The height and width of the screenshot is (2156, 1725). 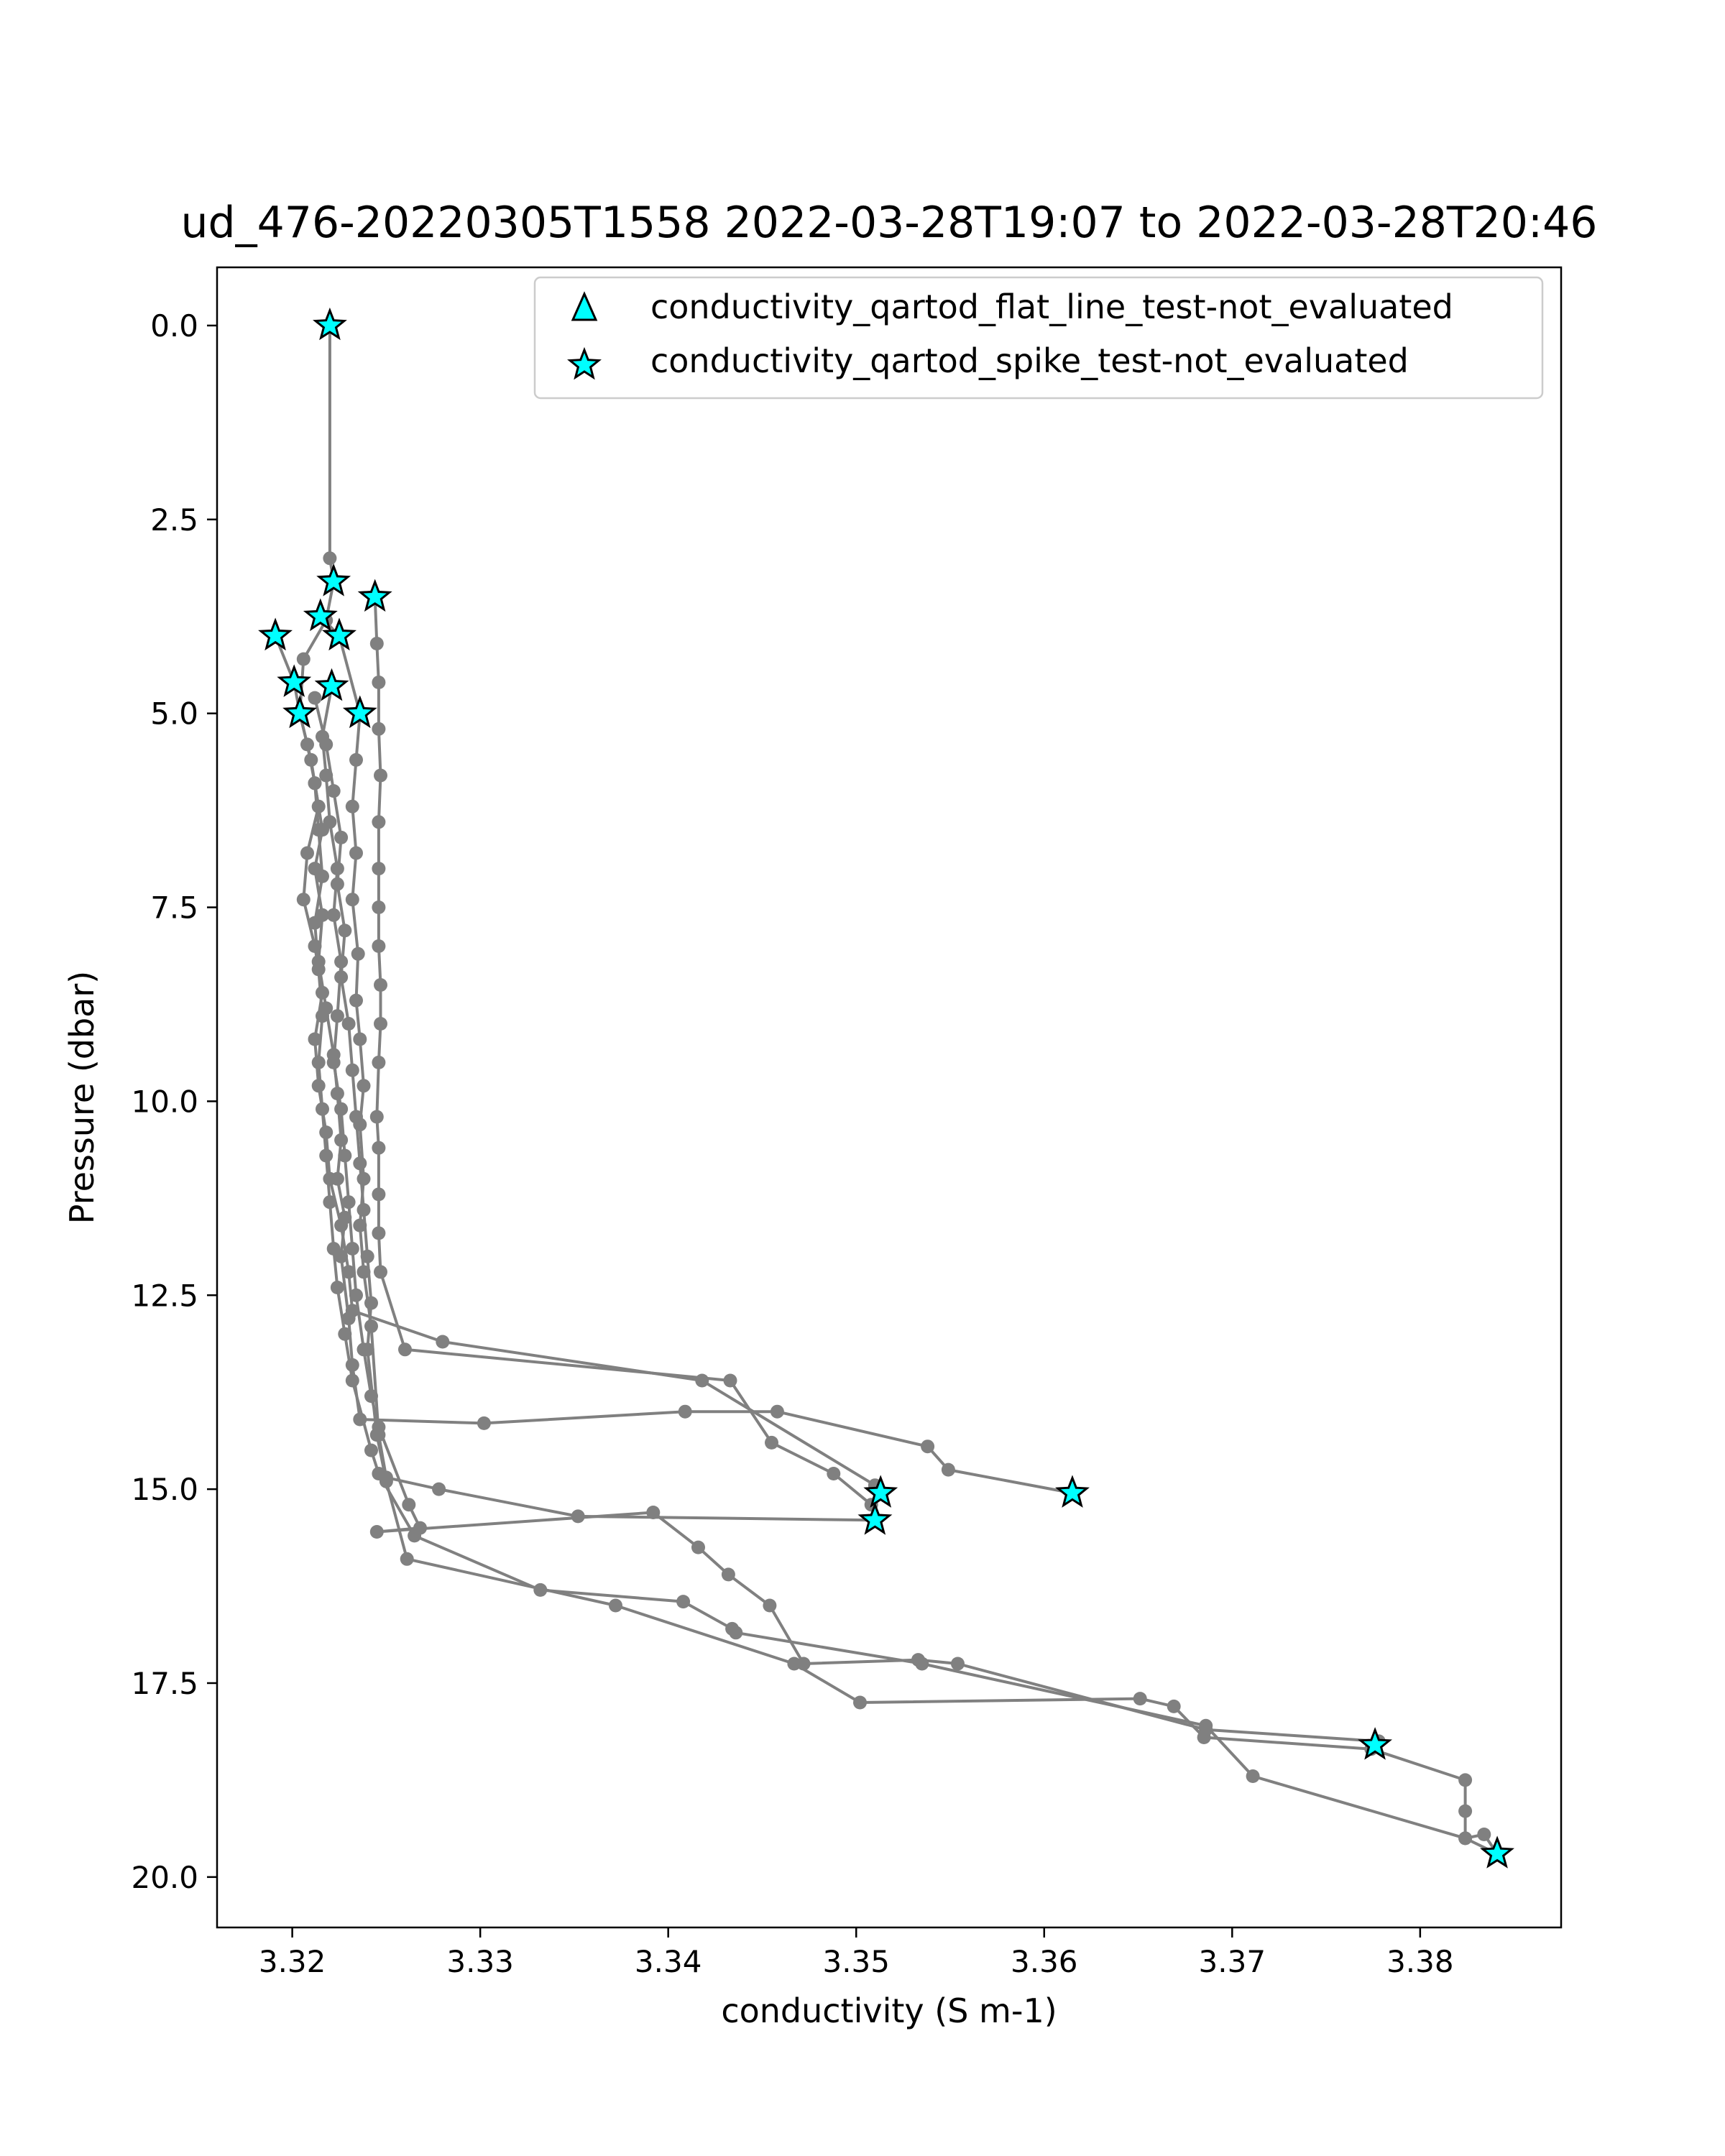 What do you see at coordinates (584, 363) in the screenshot?
I see `star-marker-icon` at bounding box center [584, 363].